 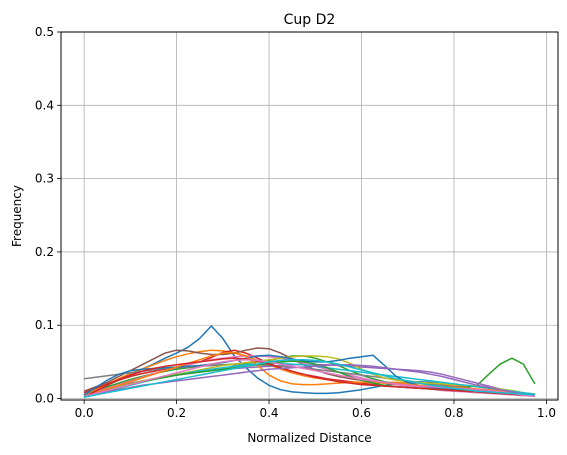 What do you see at coordinates (309, 438) in the screenshot?
I see `x-axis-label: Normalized Distance` at bounding box center [309, 438].